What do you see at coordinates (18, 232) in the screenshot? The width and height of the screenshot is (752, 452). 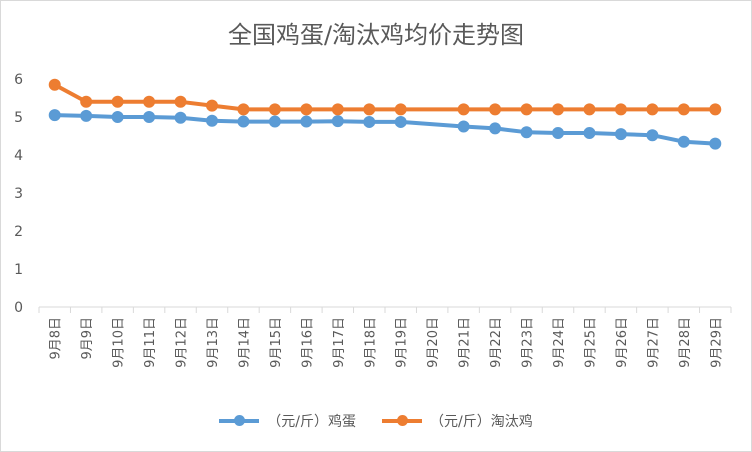 I see `y-tick-label: 2` at bounding box center [18, 232].